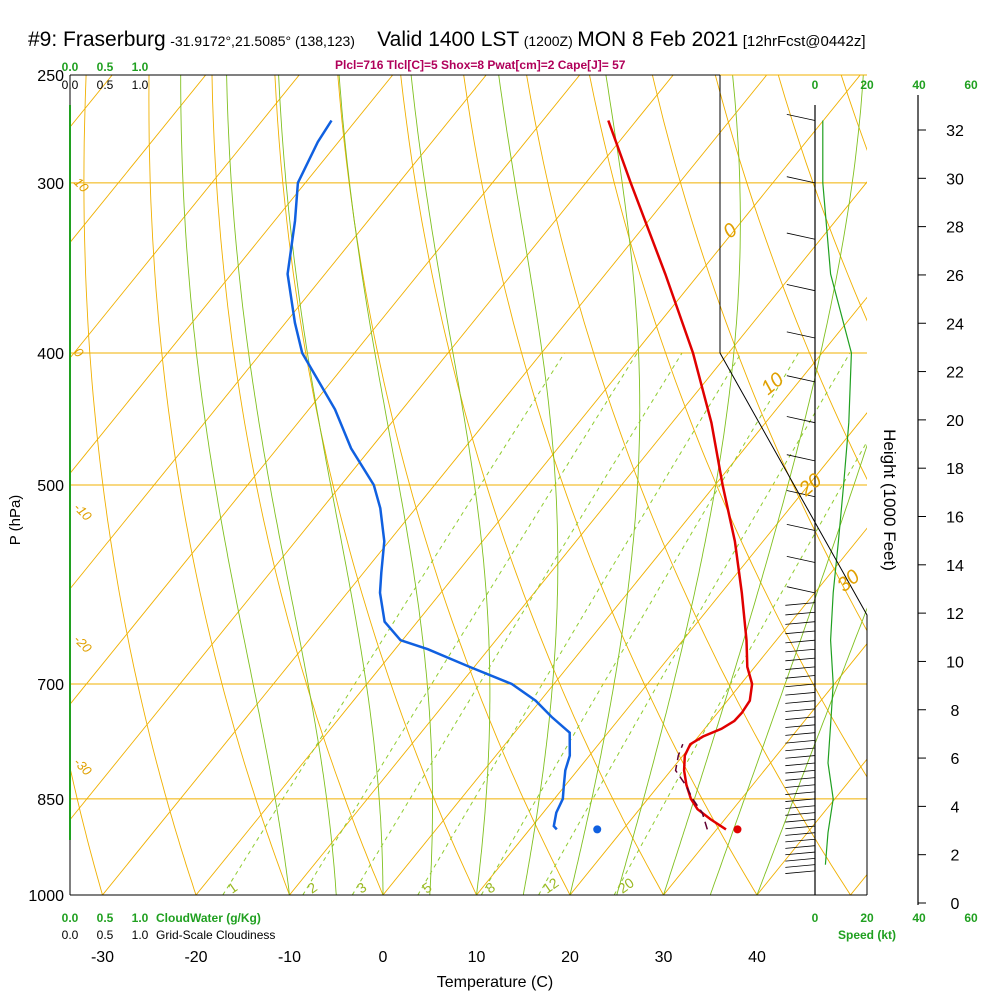 The height and width of the screenshot is (1000, 1000). Describe the element at coordinates (50, 486) in the screenshot. I see `pressure-tick-label: 500` at that location.